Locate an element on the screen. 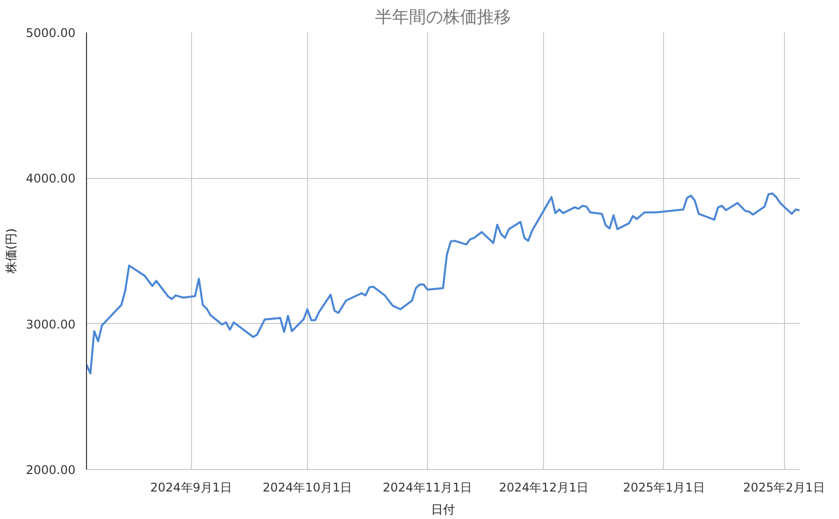 This screenshot has height=519, width=839. y-tick-label: 4000.00 is located at coordinates (51, 179).